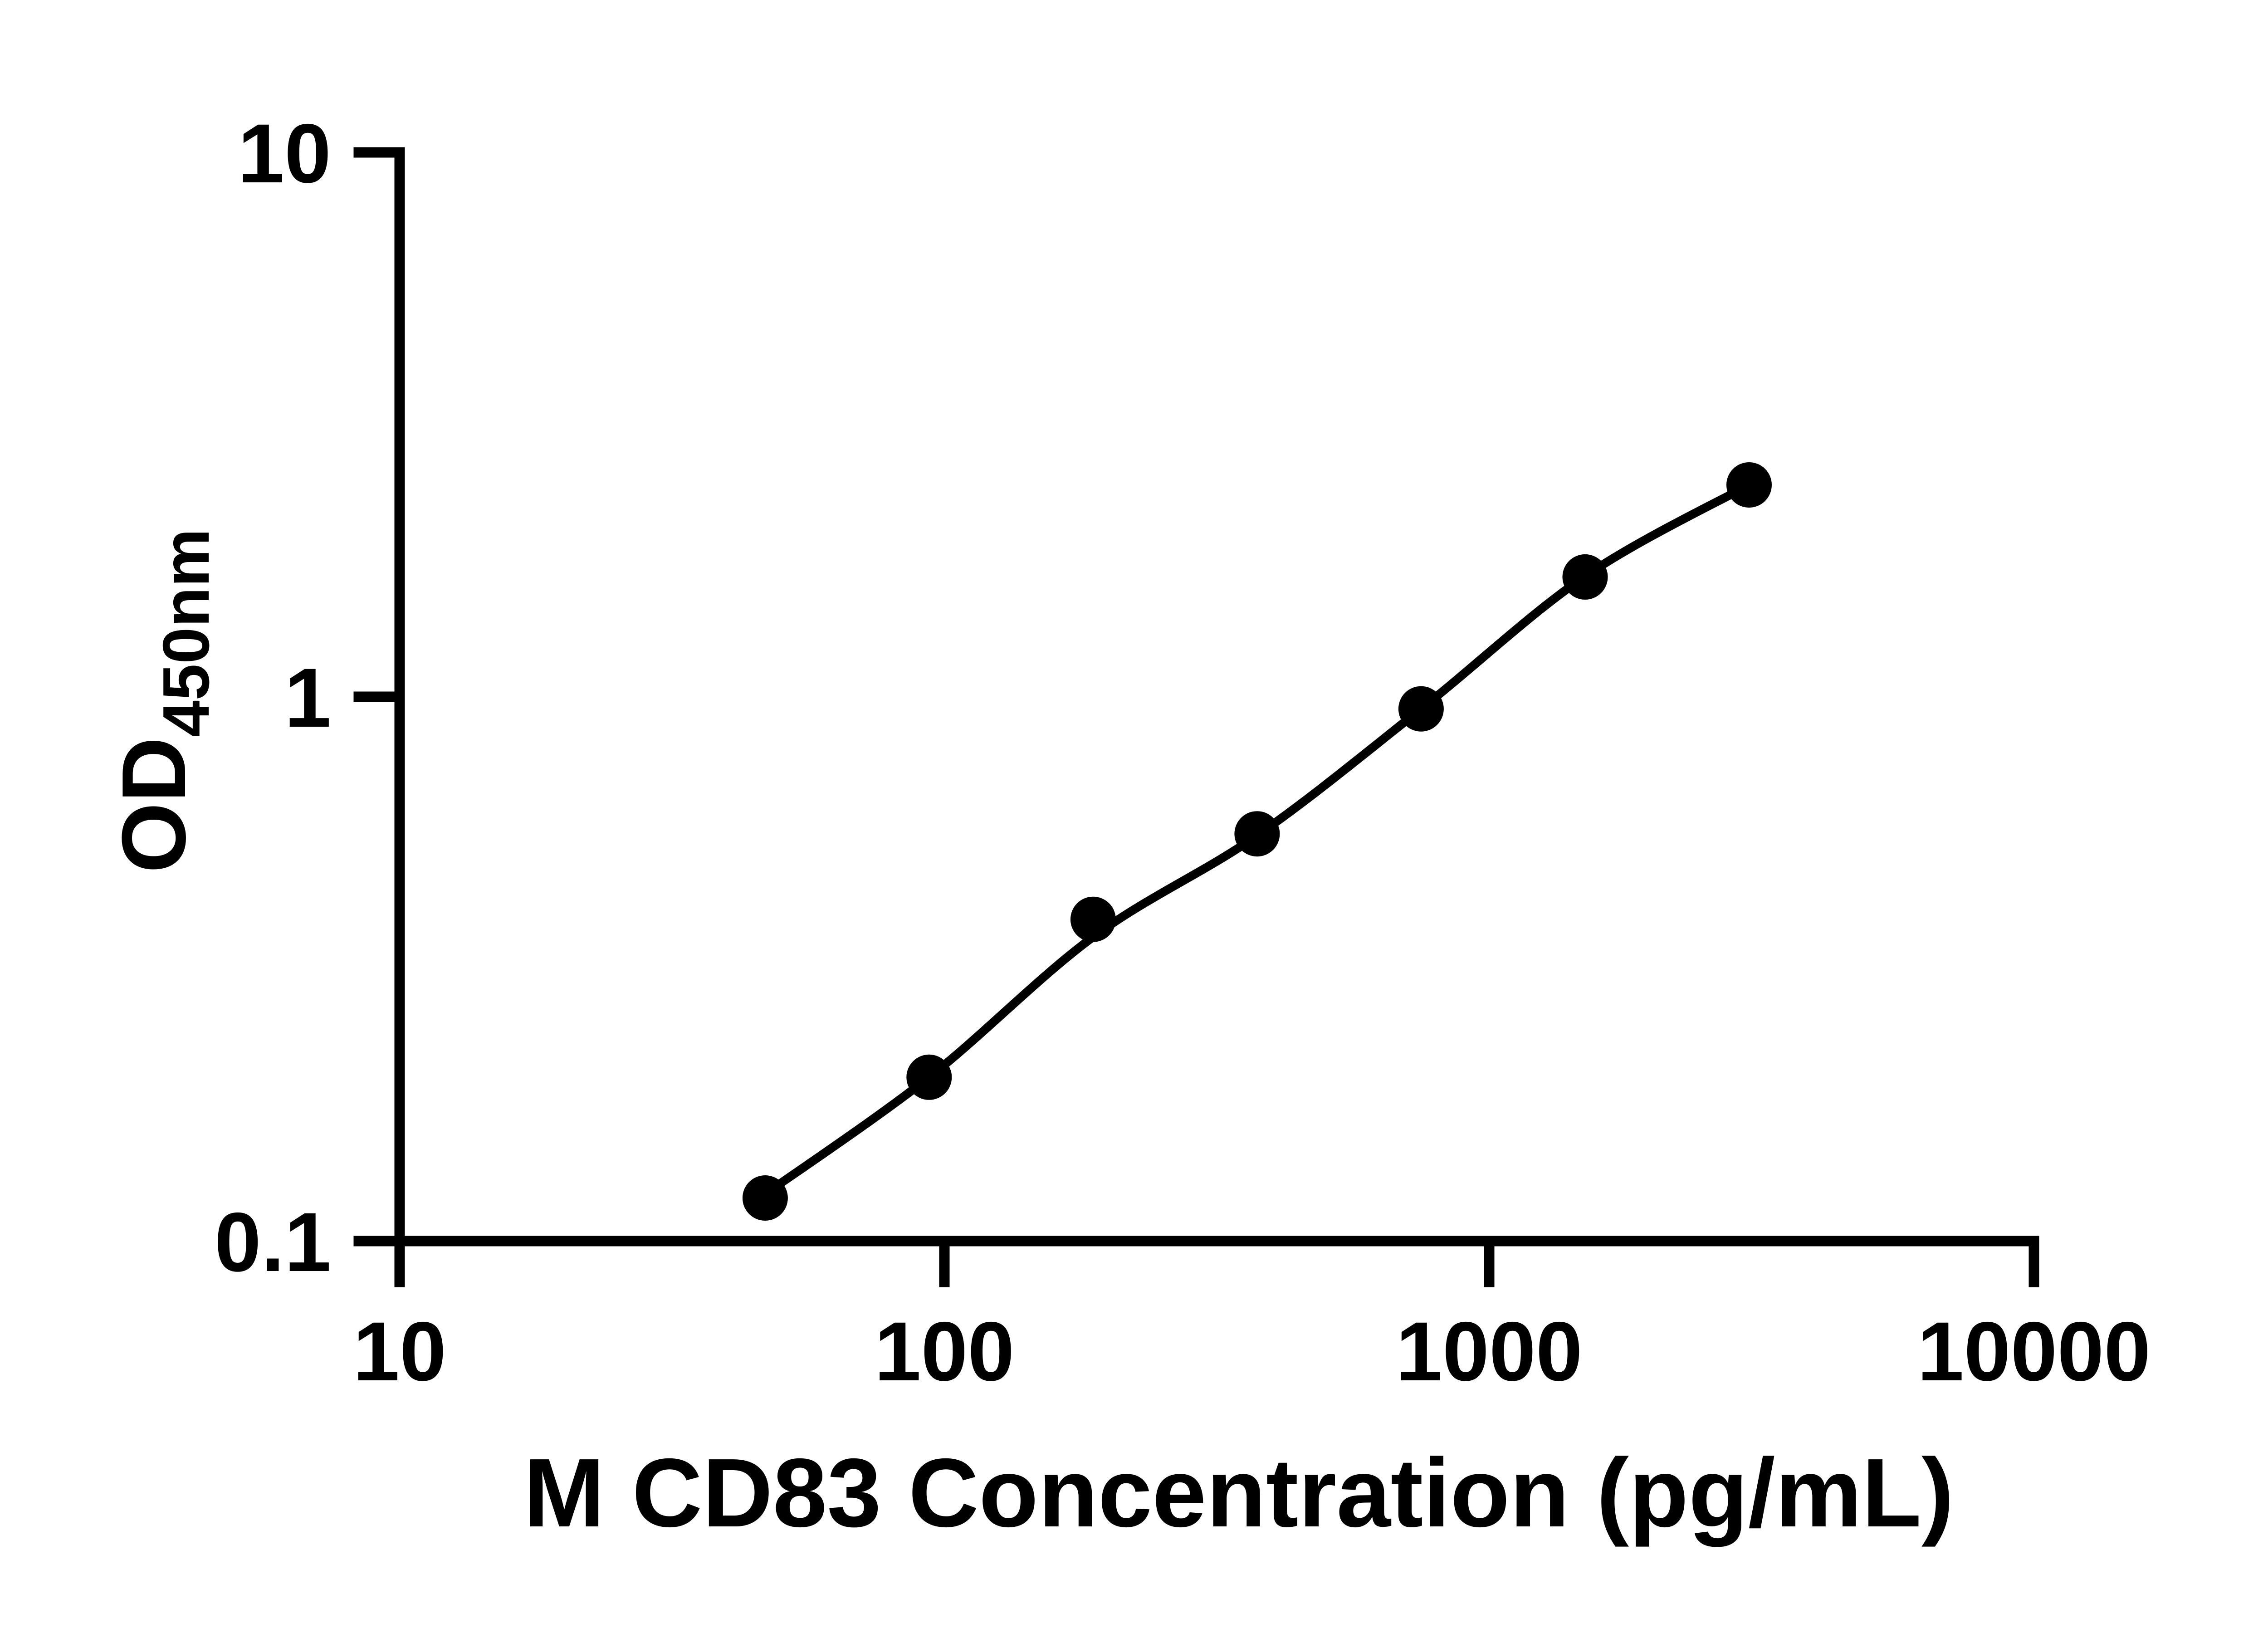 The height and width of the screenshot is (1633, 2268). Describe the element at coordinates (945, 1351) in the screenshot. I see `x-tick-label-100: 100` at that location.